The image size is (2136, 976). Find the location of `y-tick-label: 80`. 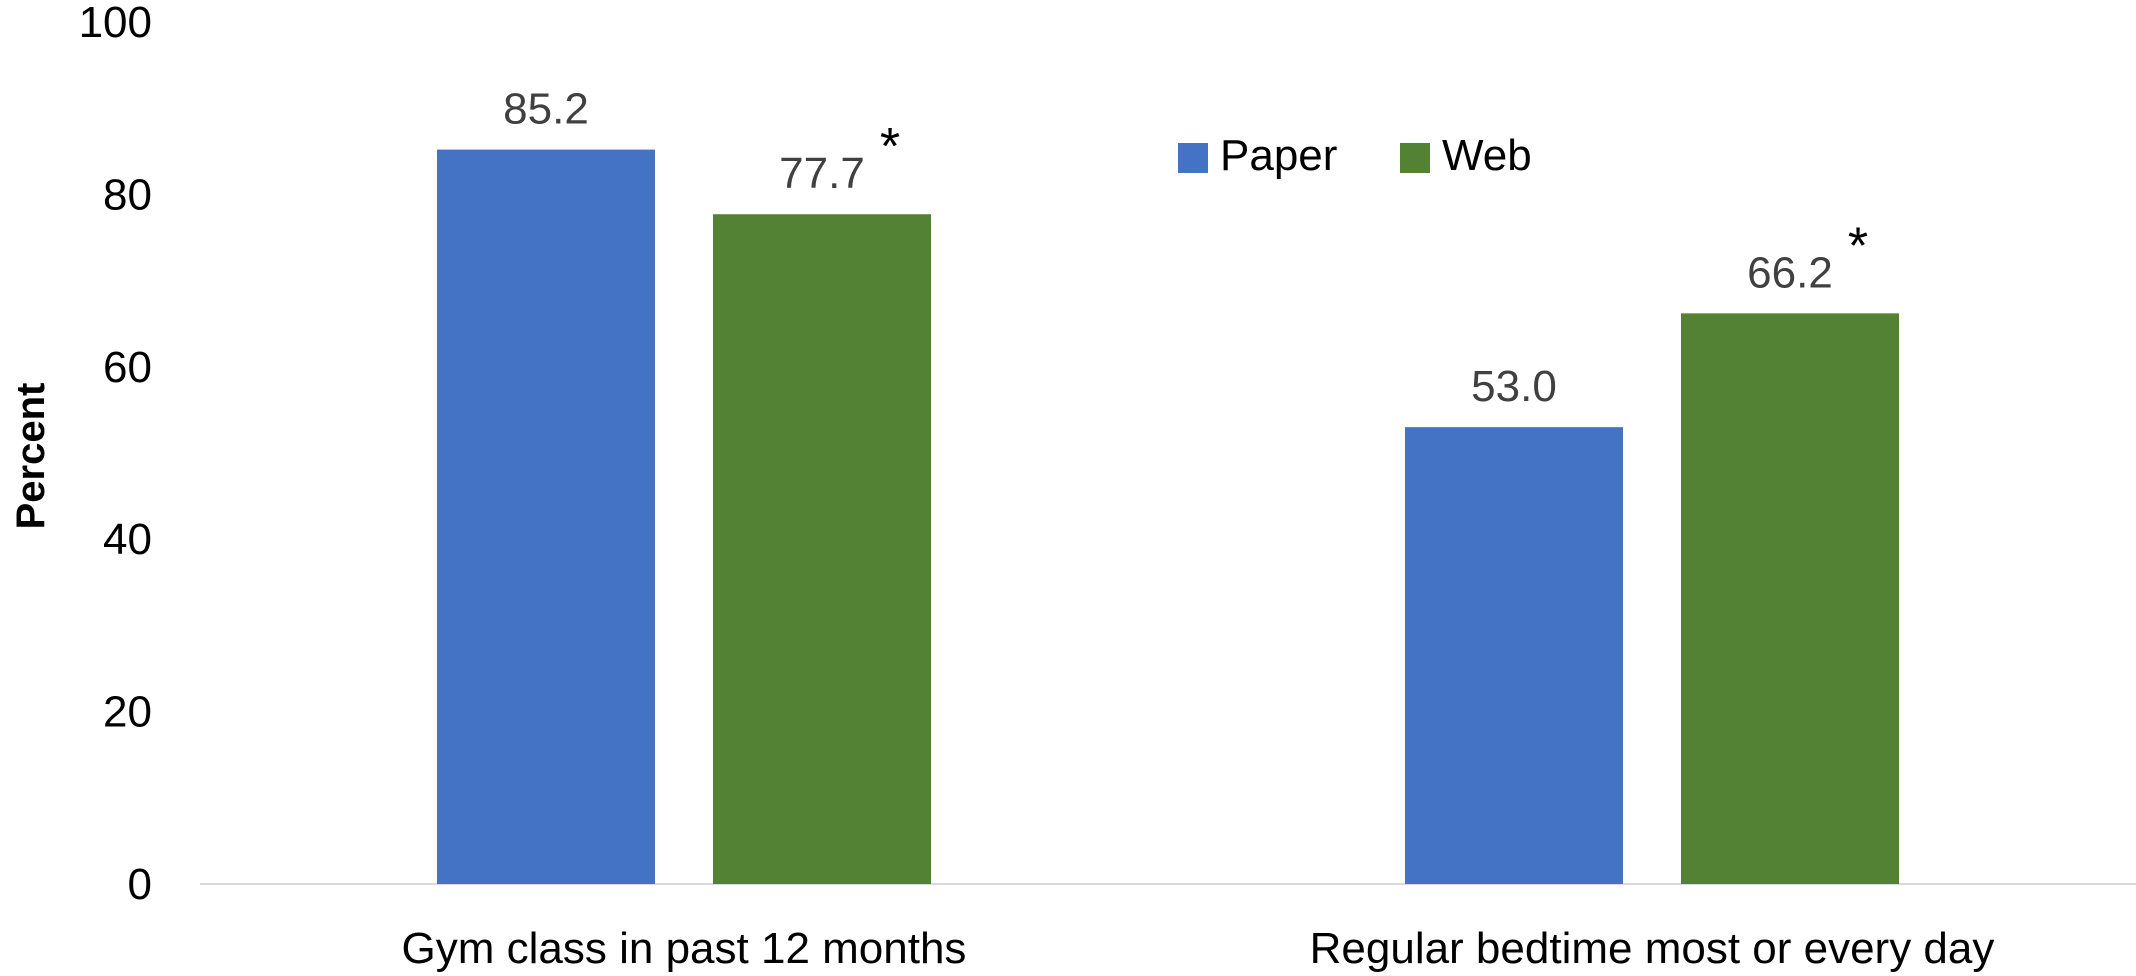

y-tick-label: 80 is located at coordinates (127, 194).